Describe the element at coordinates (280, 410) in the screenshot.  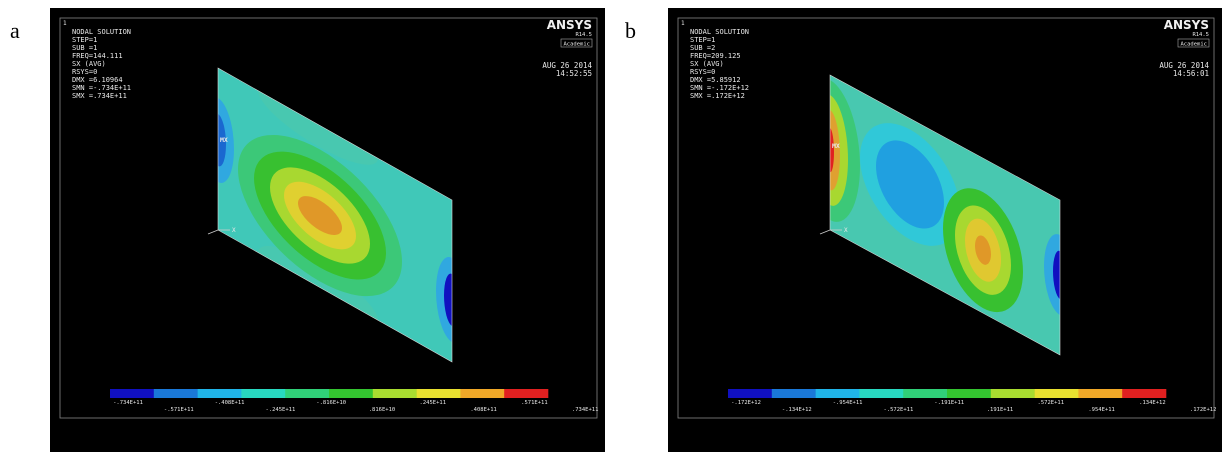
I see `legend-label: -.245E+11` at that location.